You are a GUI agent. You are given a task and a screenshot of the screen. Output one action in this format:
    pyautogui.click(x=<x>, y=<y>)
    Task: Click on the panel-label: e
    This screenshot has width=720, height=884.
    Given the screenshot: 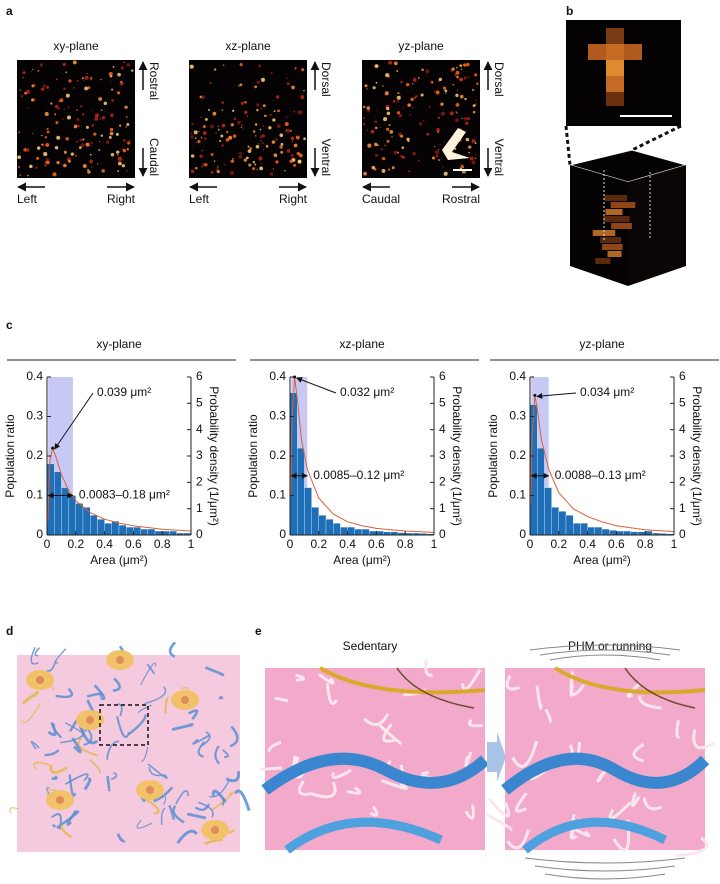 What is the action you would take?
    pyautogui.click(x=258, y=631)
    